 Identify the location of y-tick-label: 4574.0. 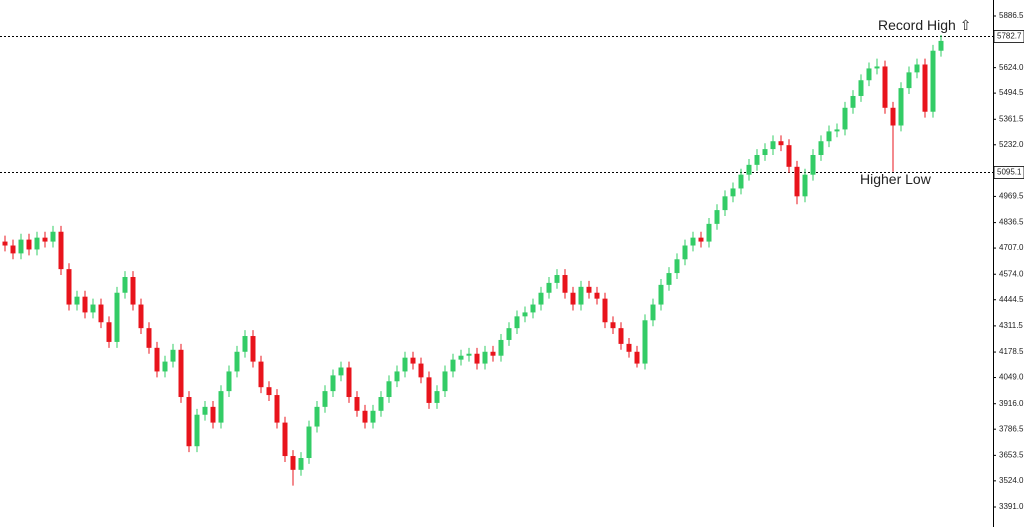
(1011, 273).